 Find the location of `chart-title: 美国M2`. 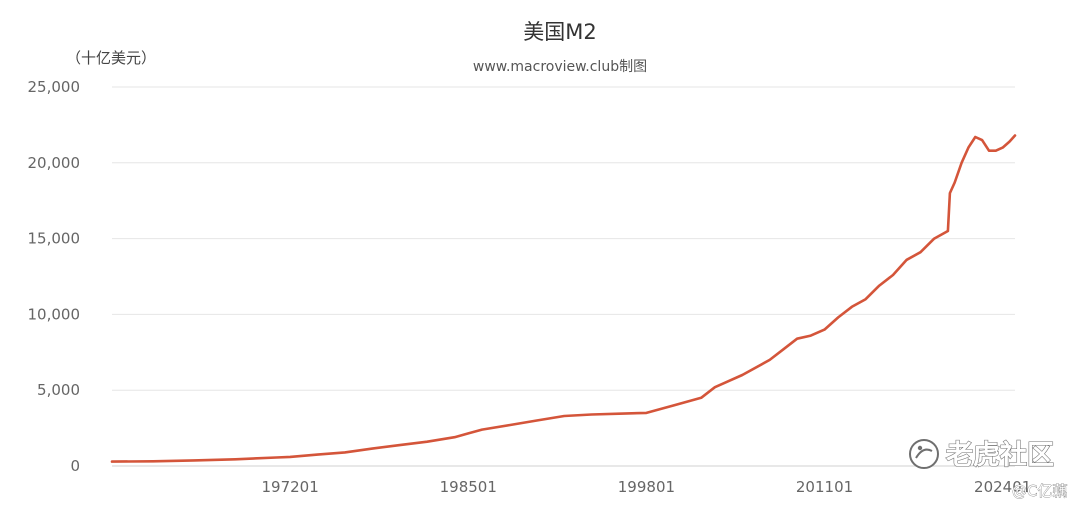

chart-title: 美国M2 is located at coordinates (559, 32).